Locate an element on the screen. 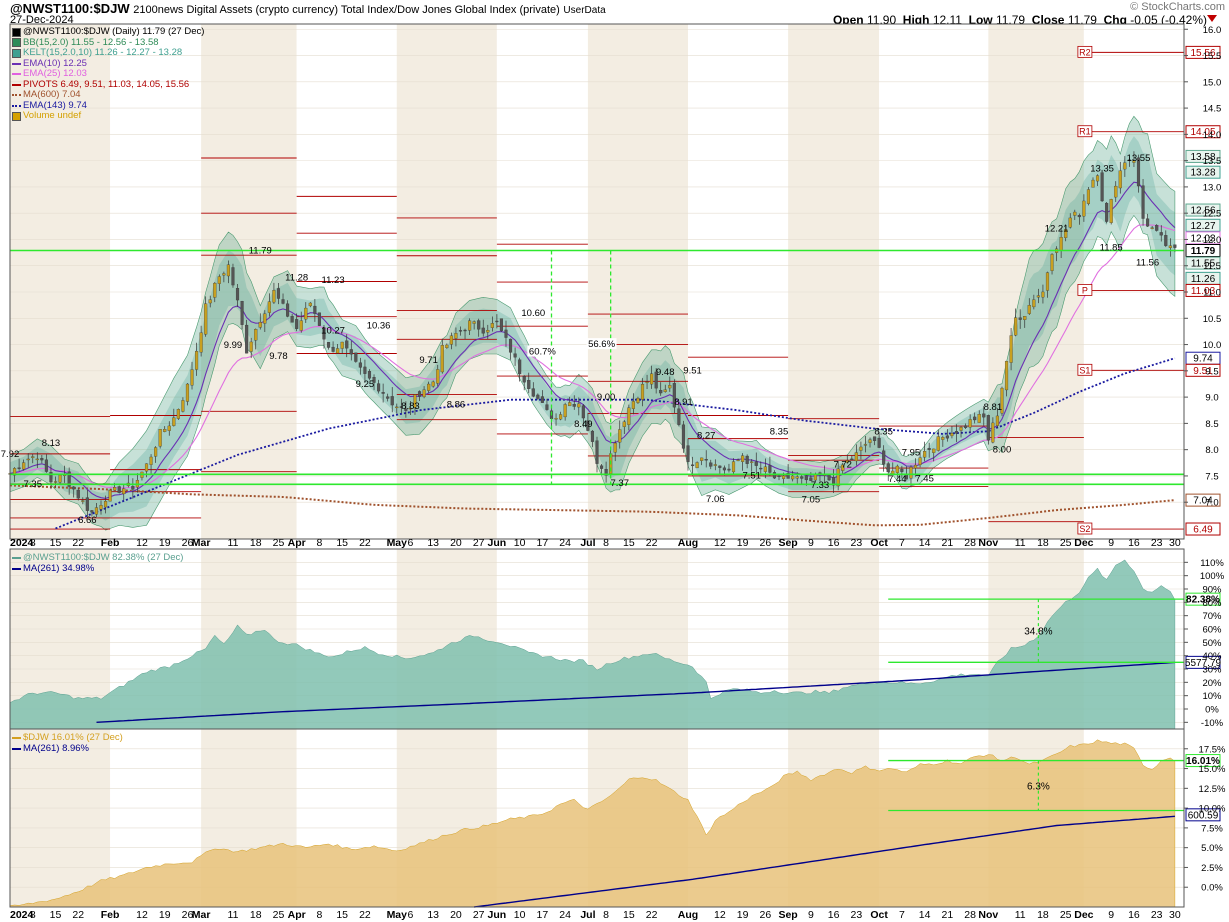  price-label: 7.72 is located at coordinates (842, 464).